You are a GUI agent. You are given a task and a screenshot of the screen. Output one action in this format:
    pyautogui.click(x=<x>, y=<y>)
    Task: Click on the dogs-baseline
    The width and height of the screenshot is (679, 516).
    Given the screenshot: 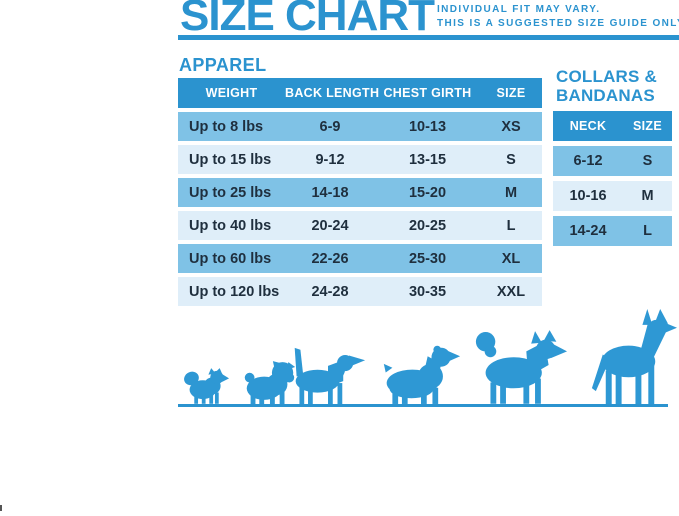 What is the action you would take?
    pyautogui.click(x=423, y=405)
    